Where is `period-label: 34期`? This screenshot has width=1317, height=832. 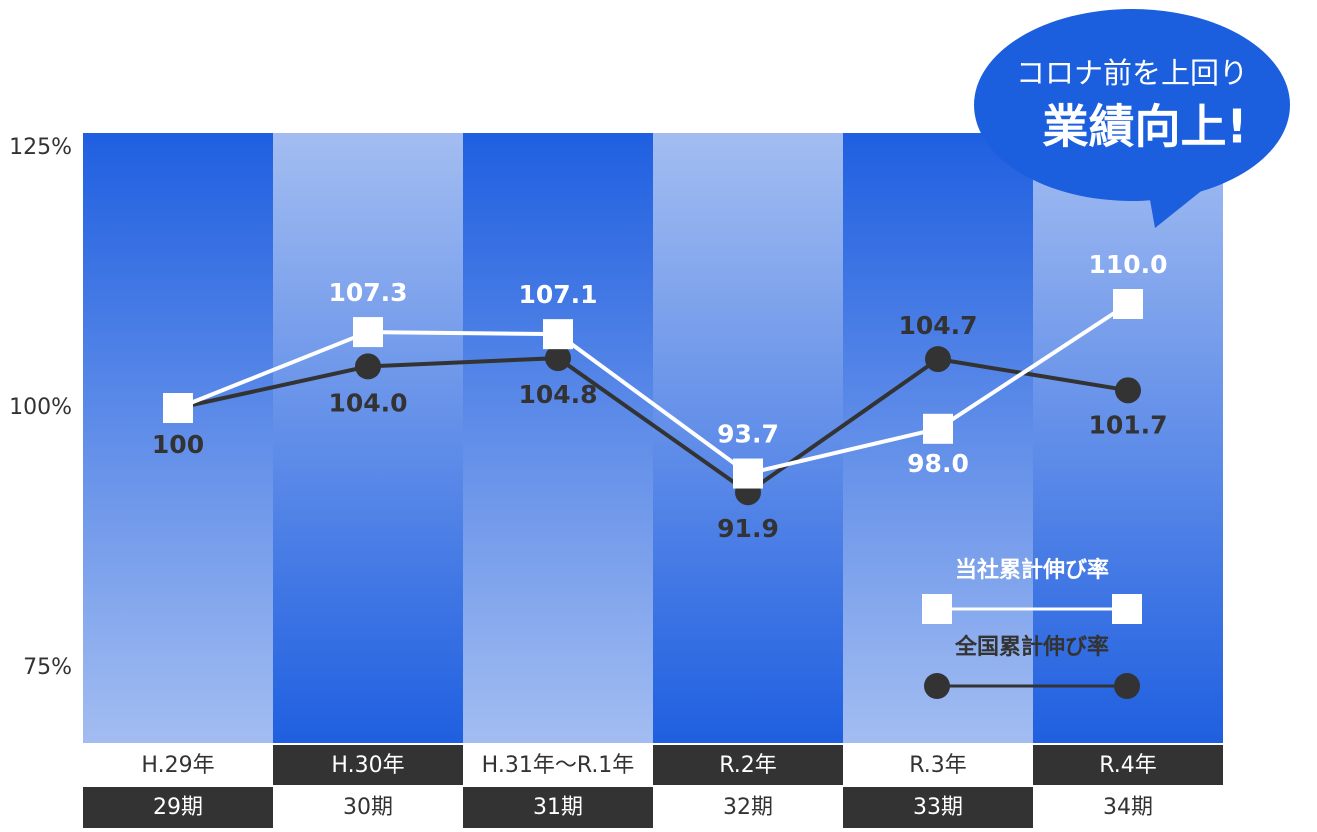
period-label: 34期 is located at coordinates (1128, 807).